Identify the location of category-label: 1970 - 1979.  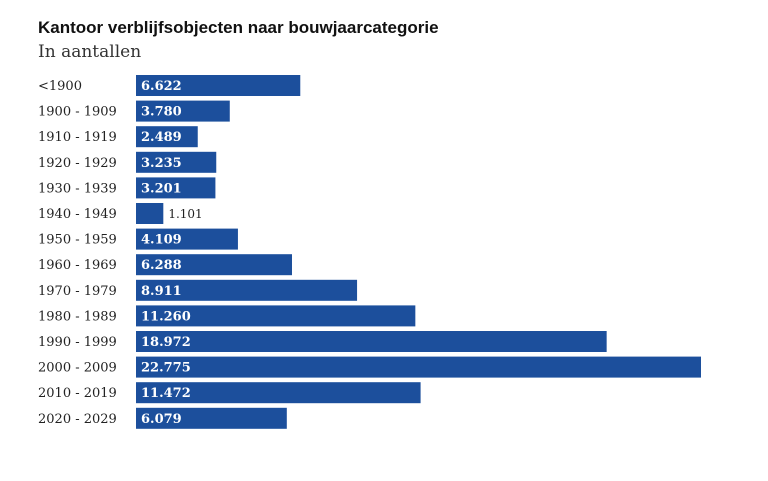
(77, 291).